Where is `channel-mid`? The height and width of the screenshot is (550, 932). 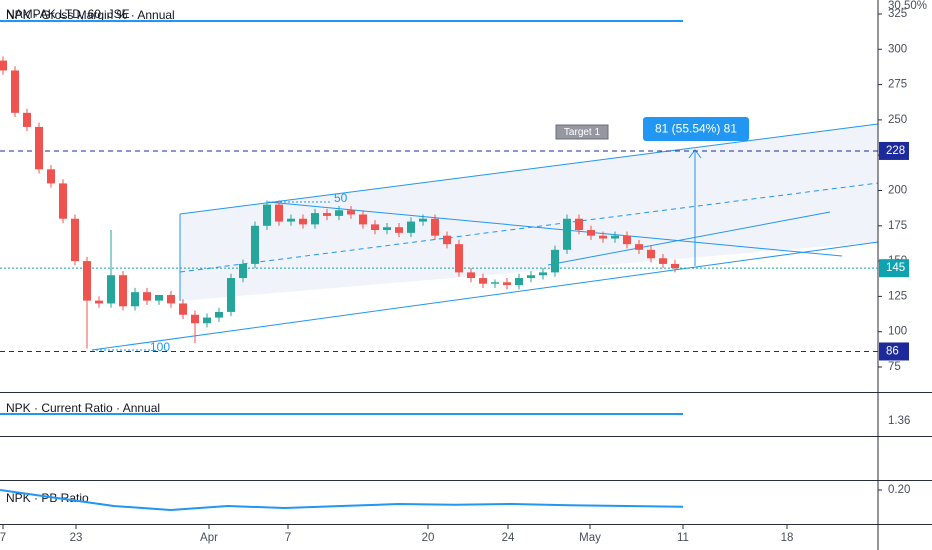 channel-mid is located at coordinates (529, 227).